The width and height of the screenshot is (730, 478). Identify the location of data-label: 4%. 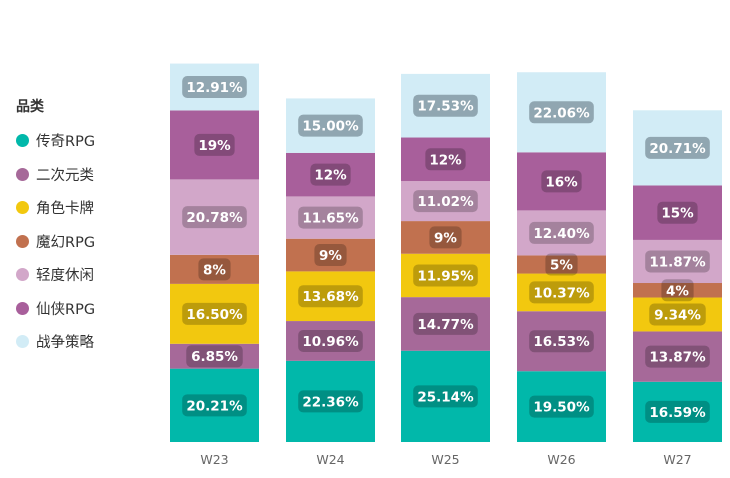
(677, 290).